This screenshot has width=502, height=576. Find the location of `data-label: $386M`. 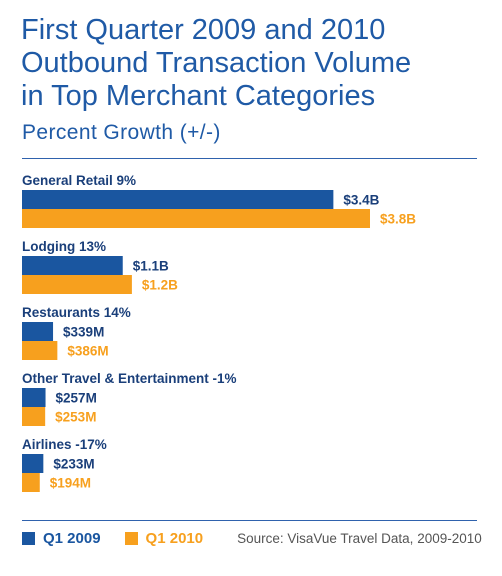

data-label: $386M is located at coordinates (87, 351).